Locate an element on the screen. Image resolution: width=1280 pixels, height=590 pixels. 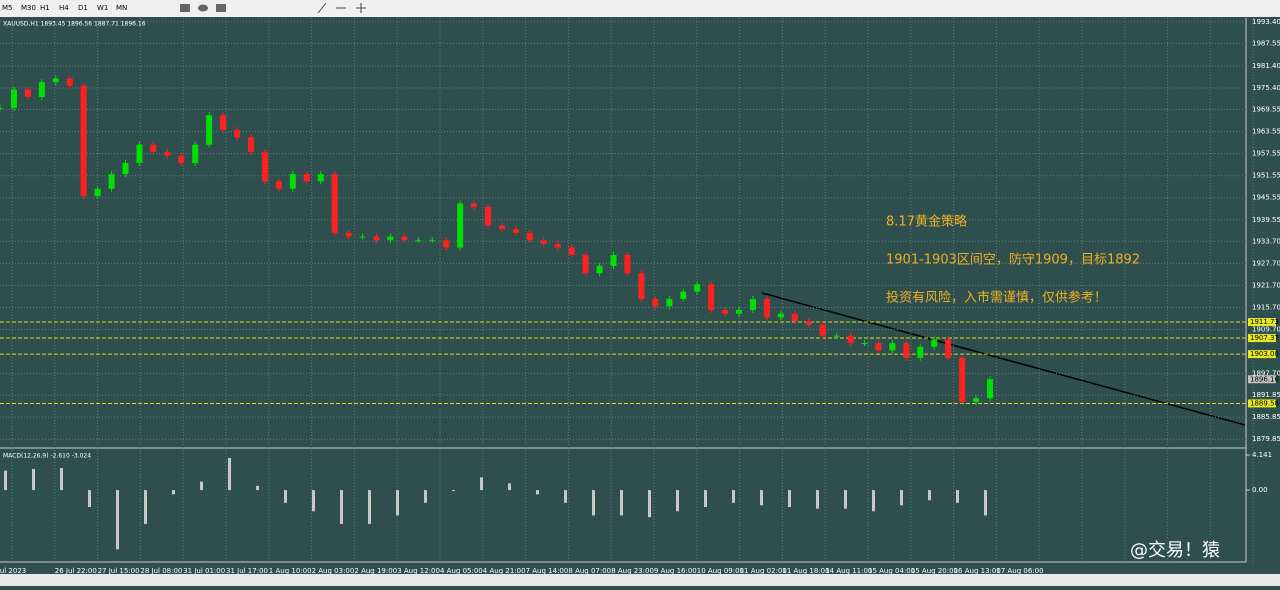
price-tick-label: 1921.70 is located at coordinates (1266, 285).